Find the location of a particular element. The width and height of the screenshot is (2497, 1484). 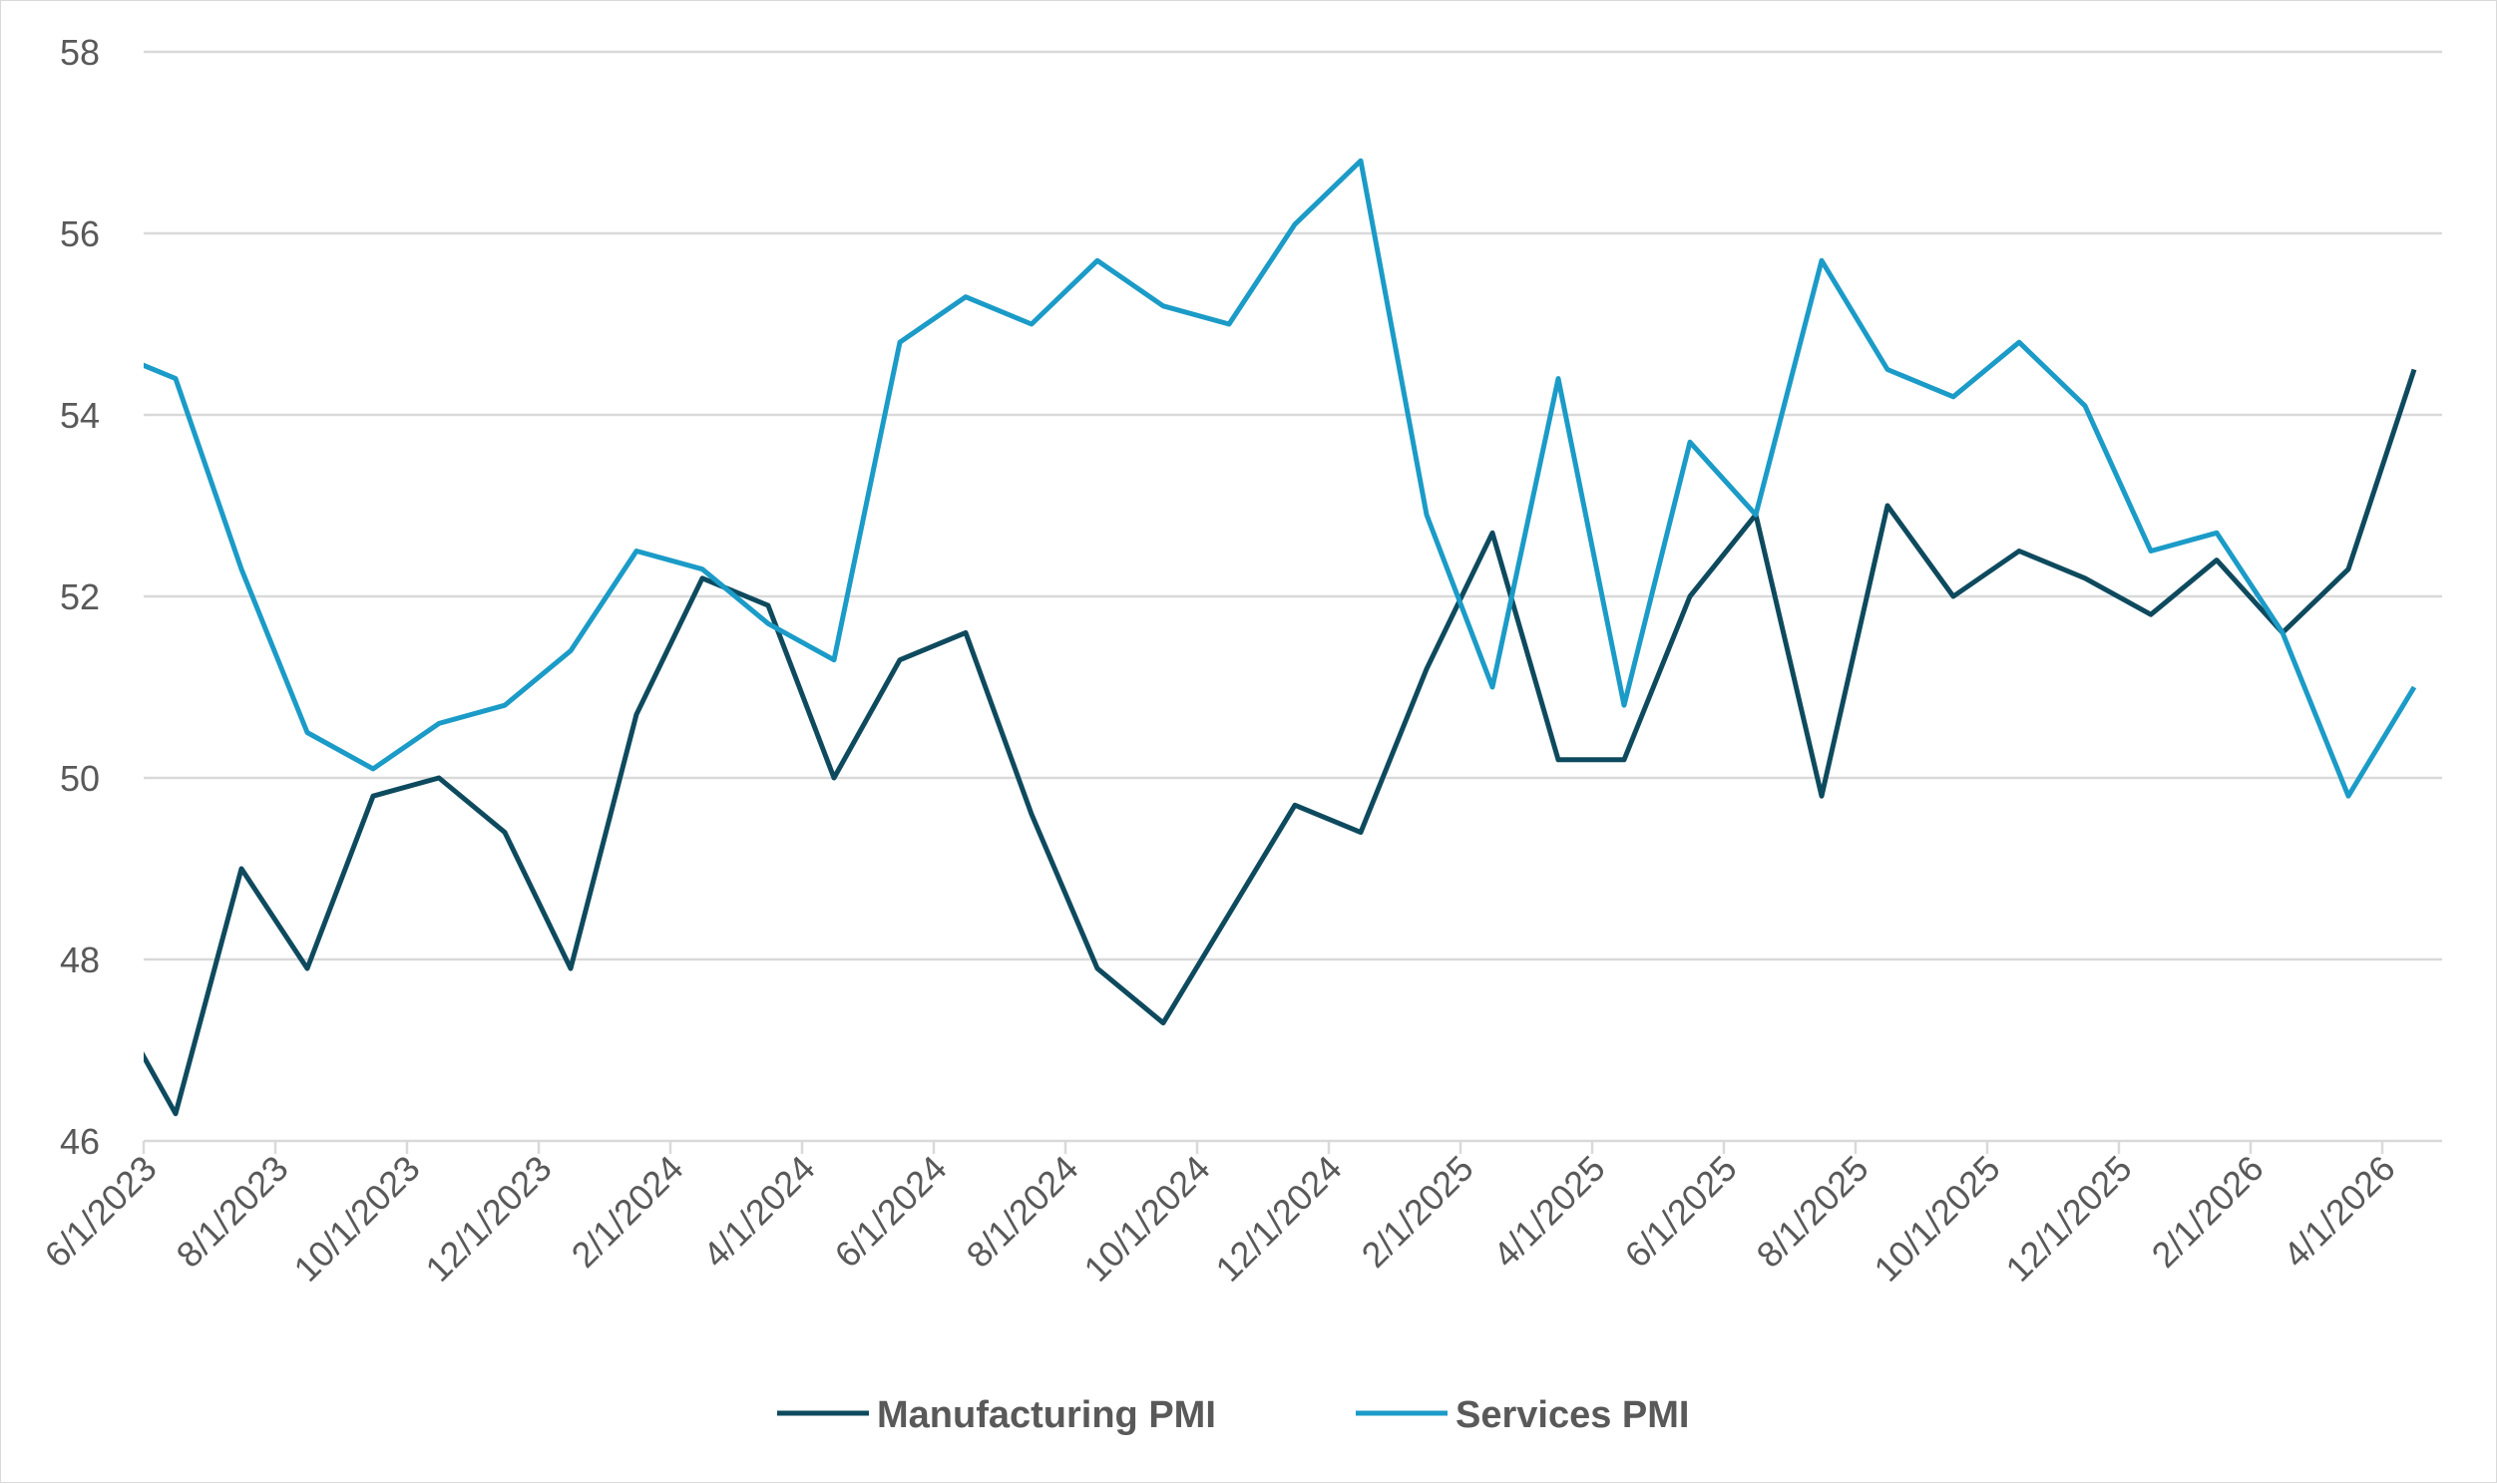

legend-label-services-pmi: Services PMI is located at coordinates (1573, 1415).